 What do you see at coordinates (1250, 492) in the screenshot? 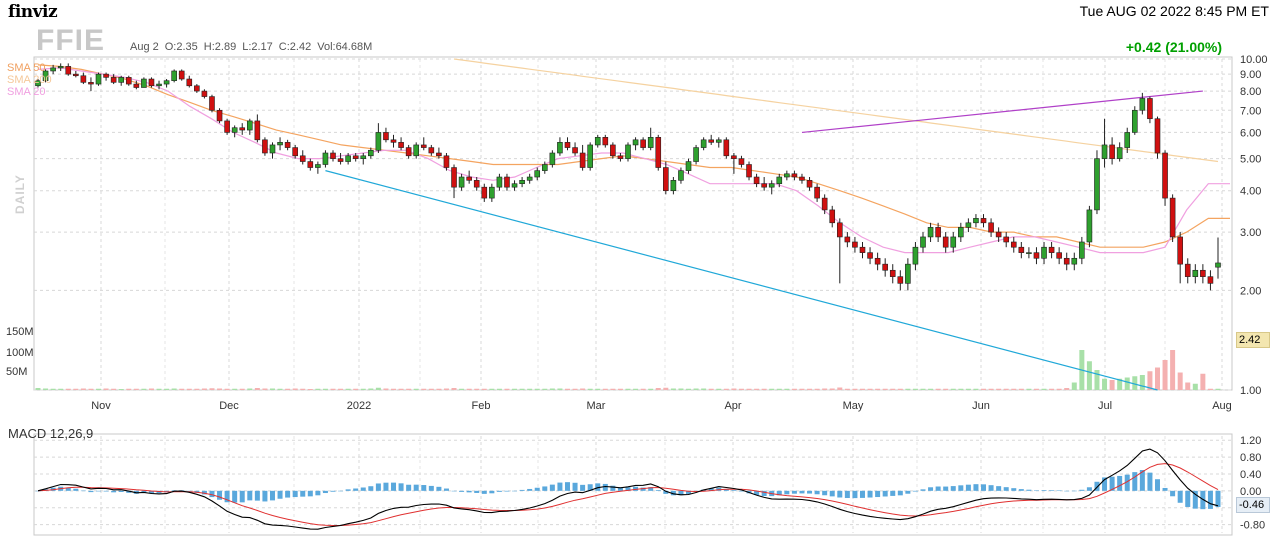
I see `macd-tick-label: 0.00` at bounding box center [1250, 492].